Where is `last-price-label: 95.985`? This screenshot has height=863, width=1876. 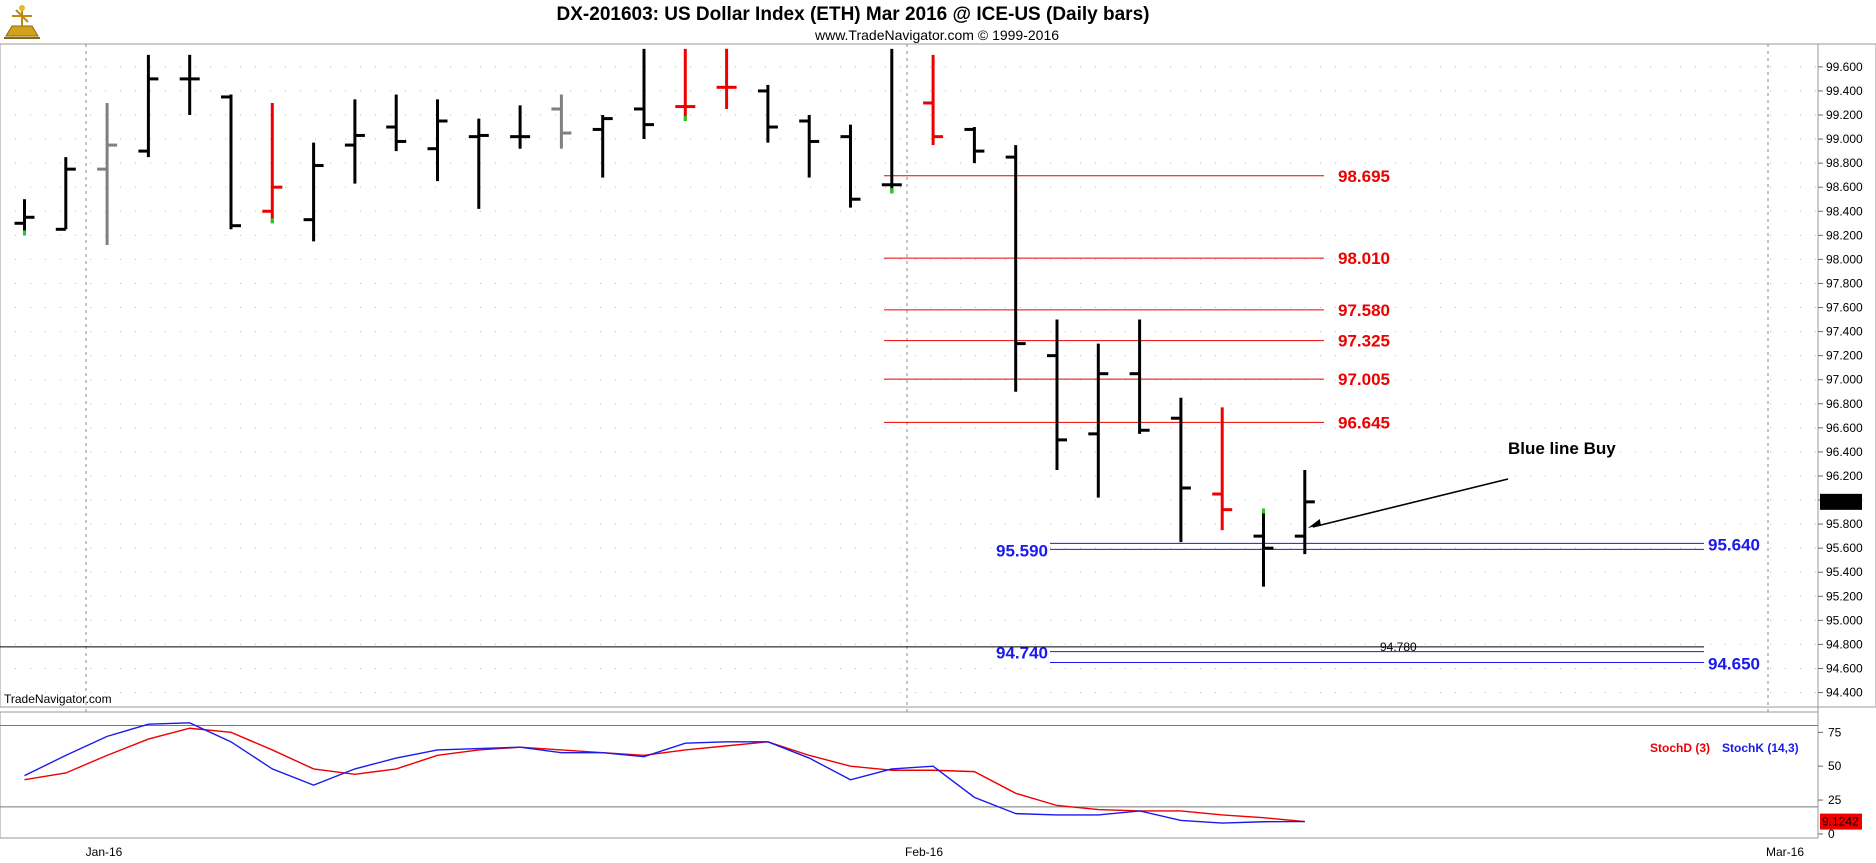
last-price-label: 95.985 is located at coordinates (1841, 502).